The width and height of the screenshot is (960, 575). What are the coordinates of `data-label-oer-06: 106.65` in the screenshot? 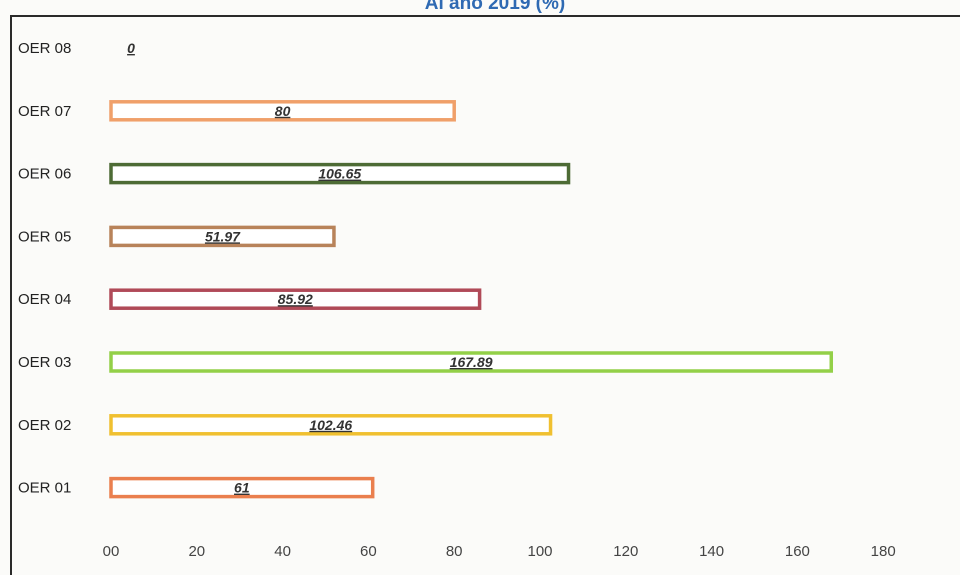 It's located at (339, 174).